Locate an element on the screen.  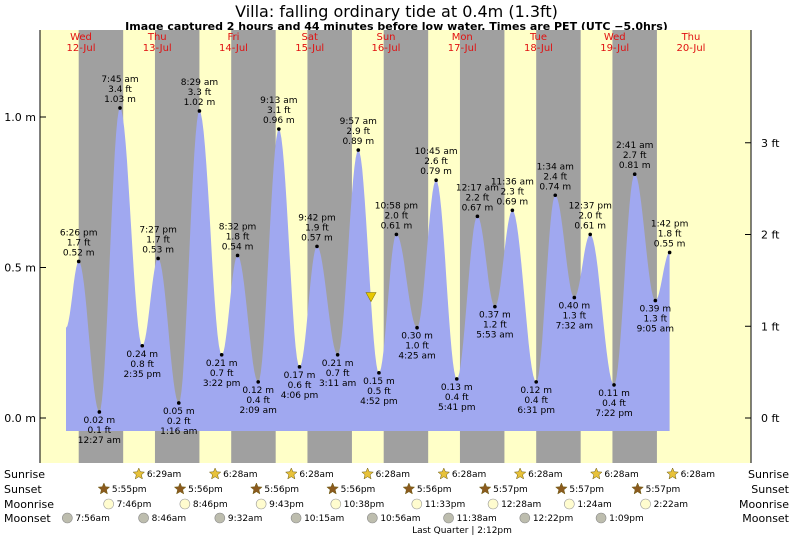
tide-time: 2:35 pm is located at coordinates (142, 375).